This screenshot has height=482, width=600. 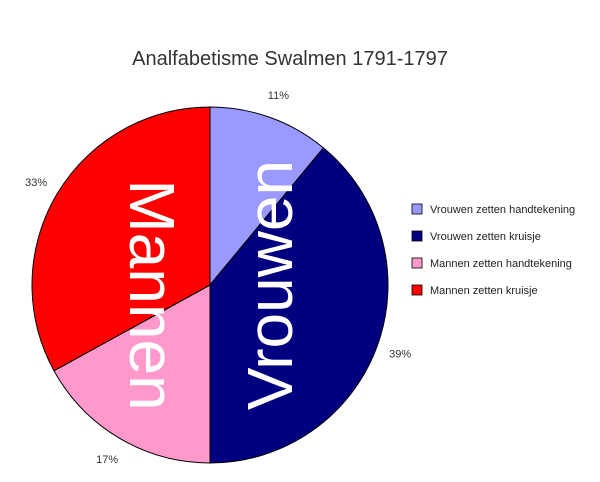 I want to click on slice-mannen-zetten-handtekening, so click(x=132, y=374).